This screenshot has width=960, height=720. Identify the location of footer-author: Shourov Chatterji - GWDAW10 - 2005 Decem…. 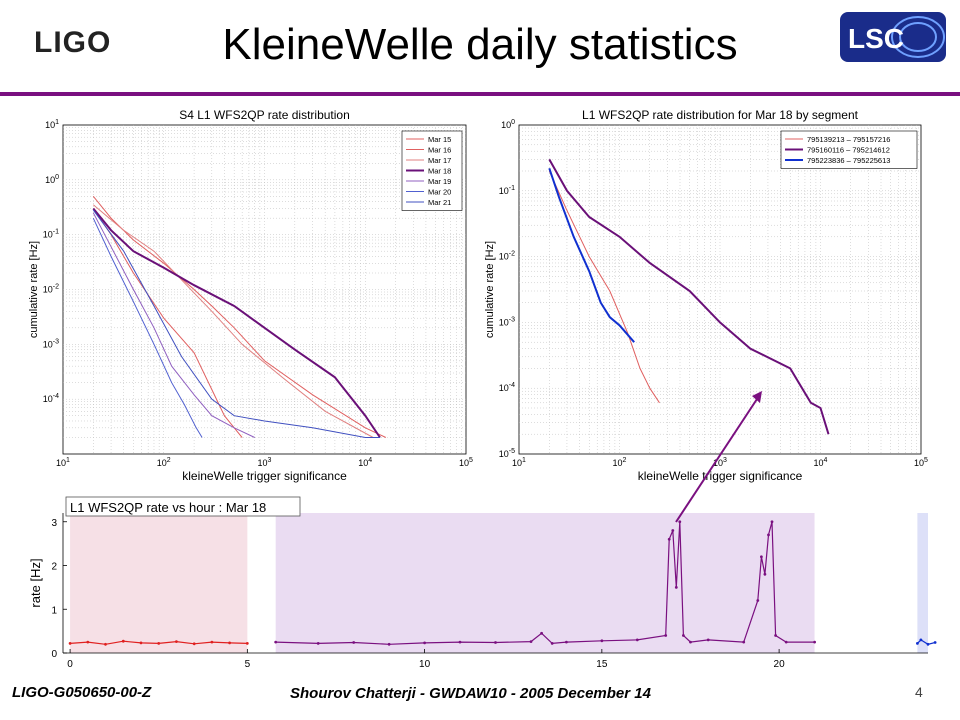
(470, 693).